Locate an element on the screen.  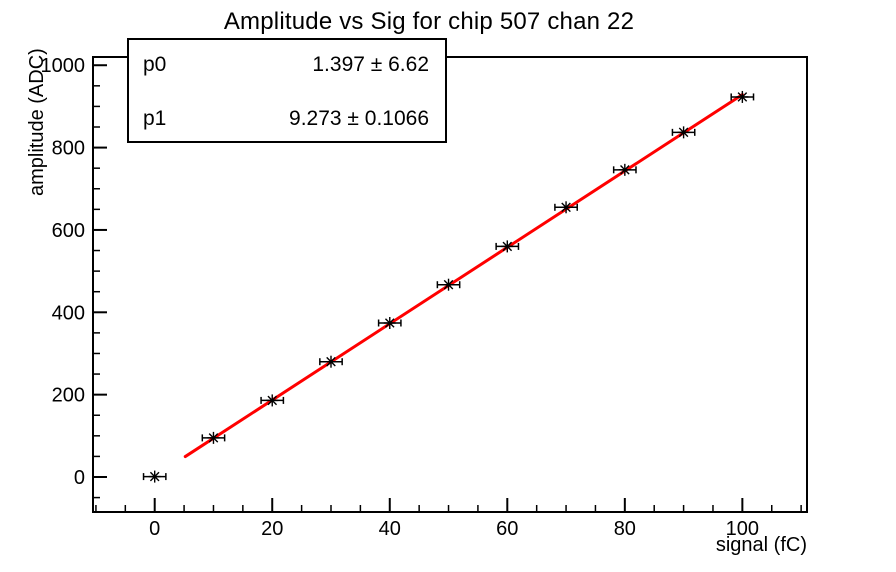
y-tick-label: 600 is located at coordinates (68, 231).